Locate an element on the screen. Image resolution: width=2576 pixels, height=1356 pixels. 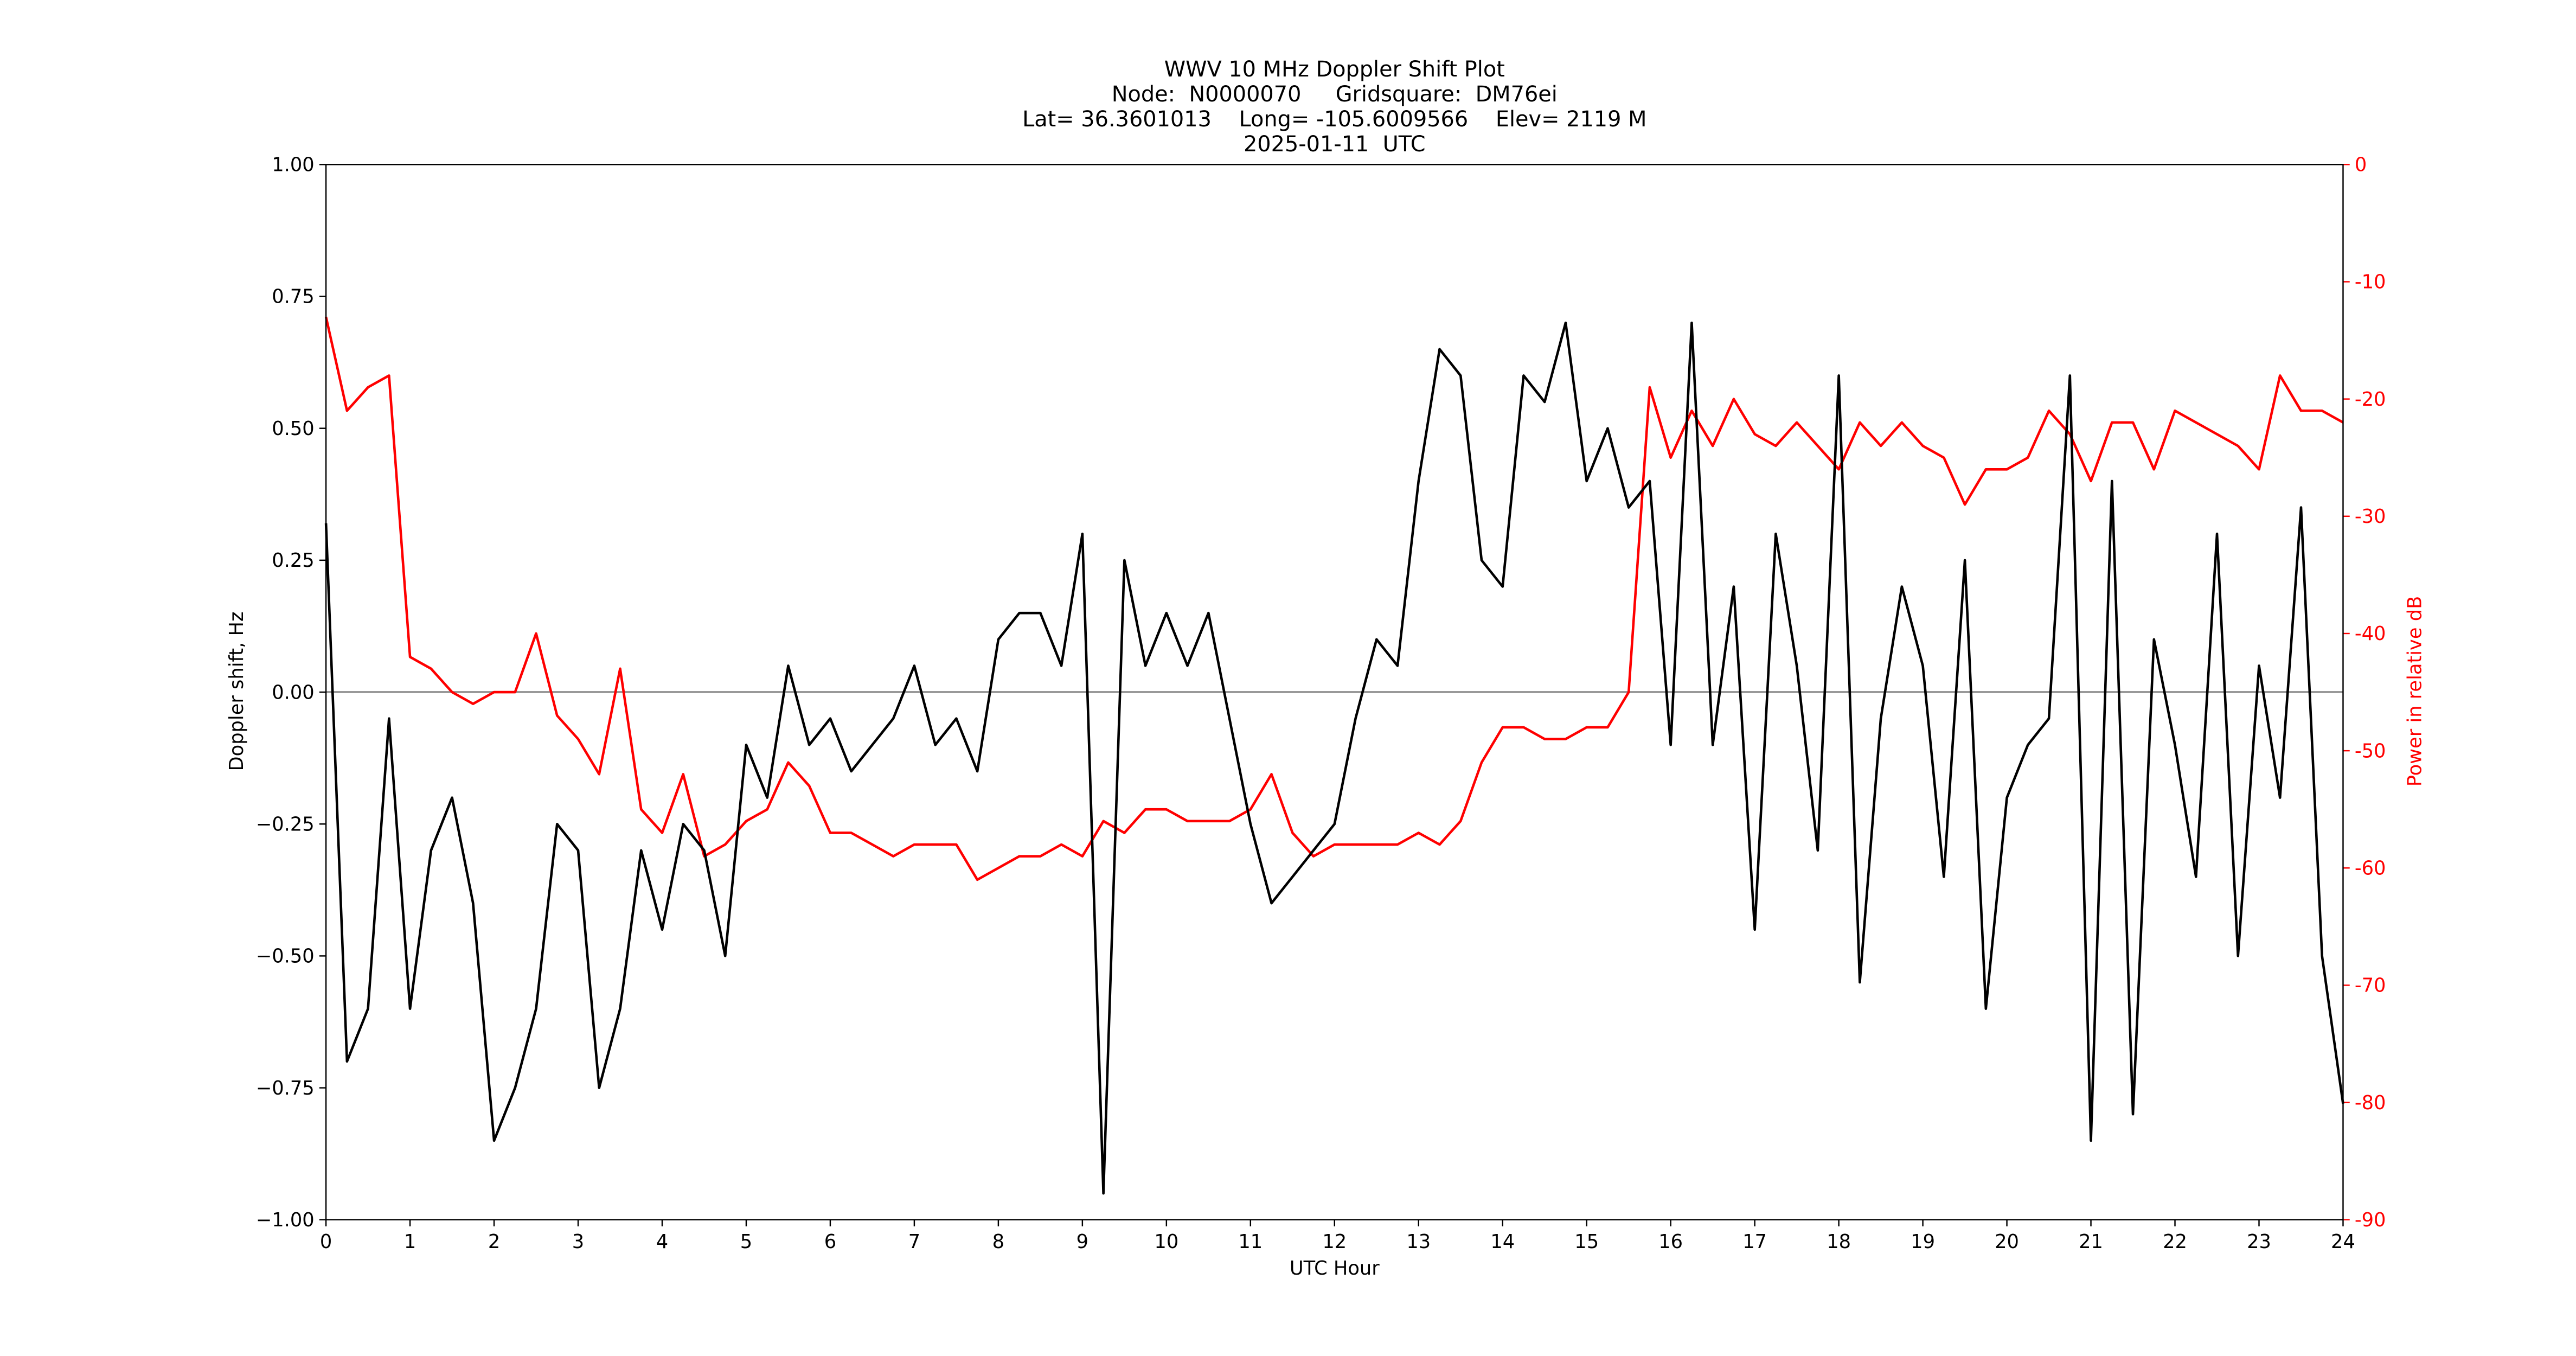
y-tick-label: −0.75 is located at coordinates (285, 1088).